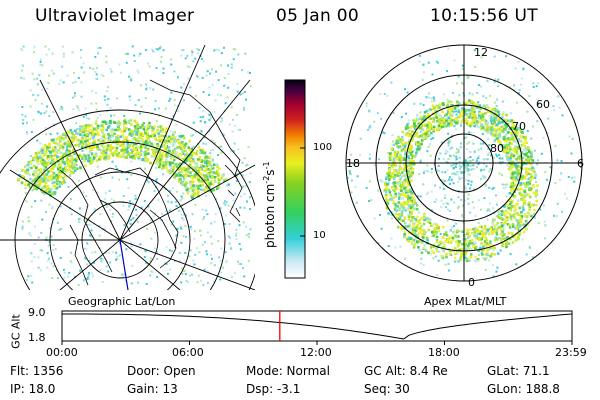  I want to click on apex-panel-label: Apex MLat/MLT, so click(465, 301).